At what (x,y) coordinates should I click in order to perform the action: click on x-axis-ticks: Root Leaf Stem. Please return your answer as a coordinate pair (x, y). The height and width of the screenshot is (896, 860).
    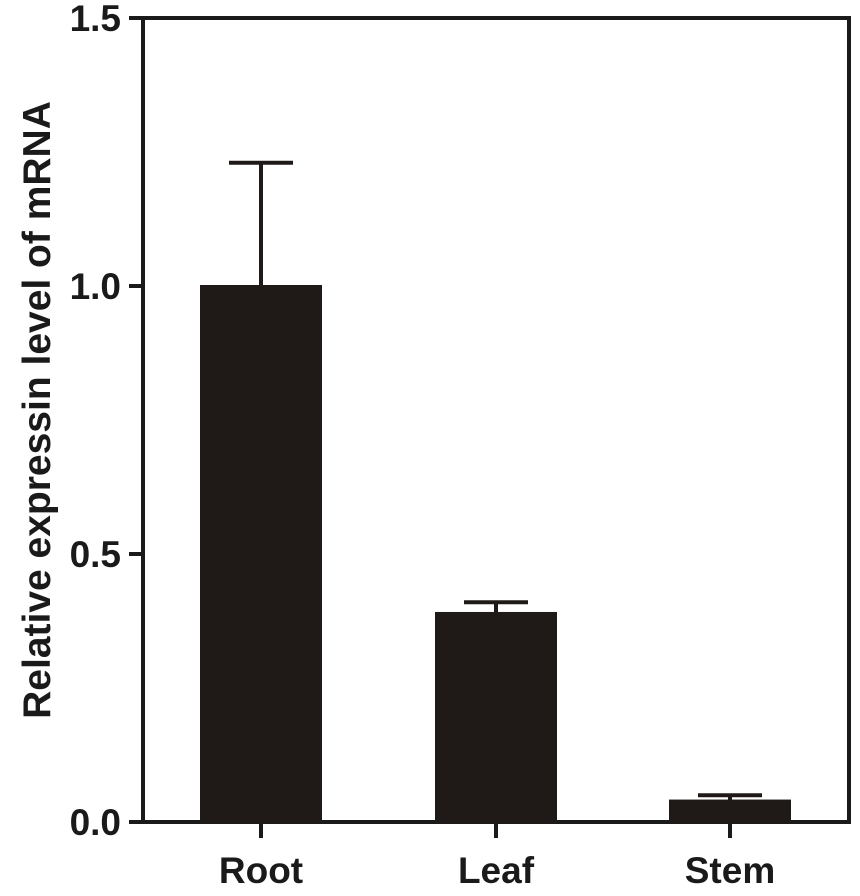
    Looking at the image, I should click on (497, 856).